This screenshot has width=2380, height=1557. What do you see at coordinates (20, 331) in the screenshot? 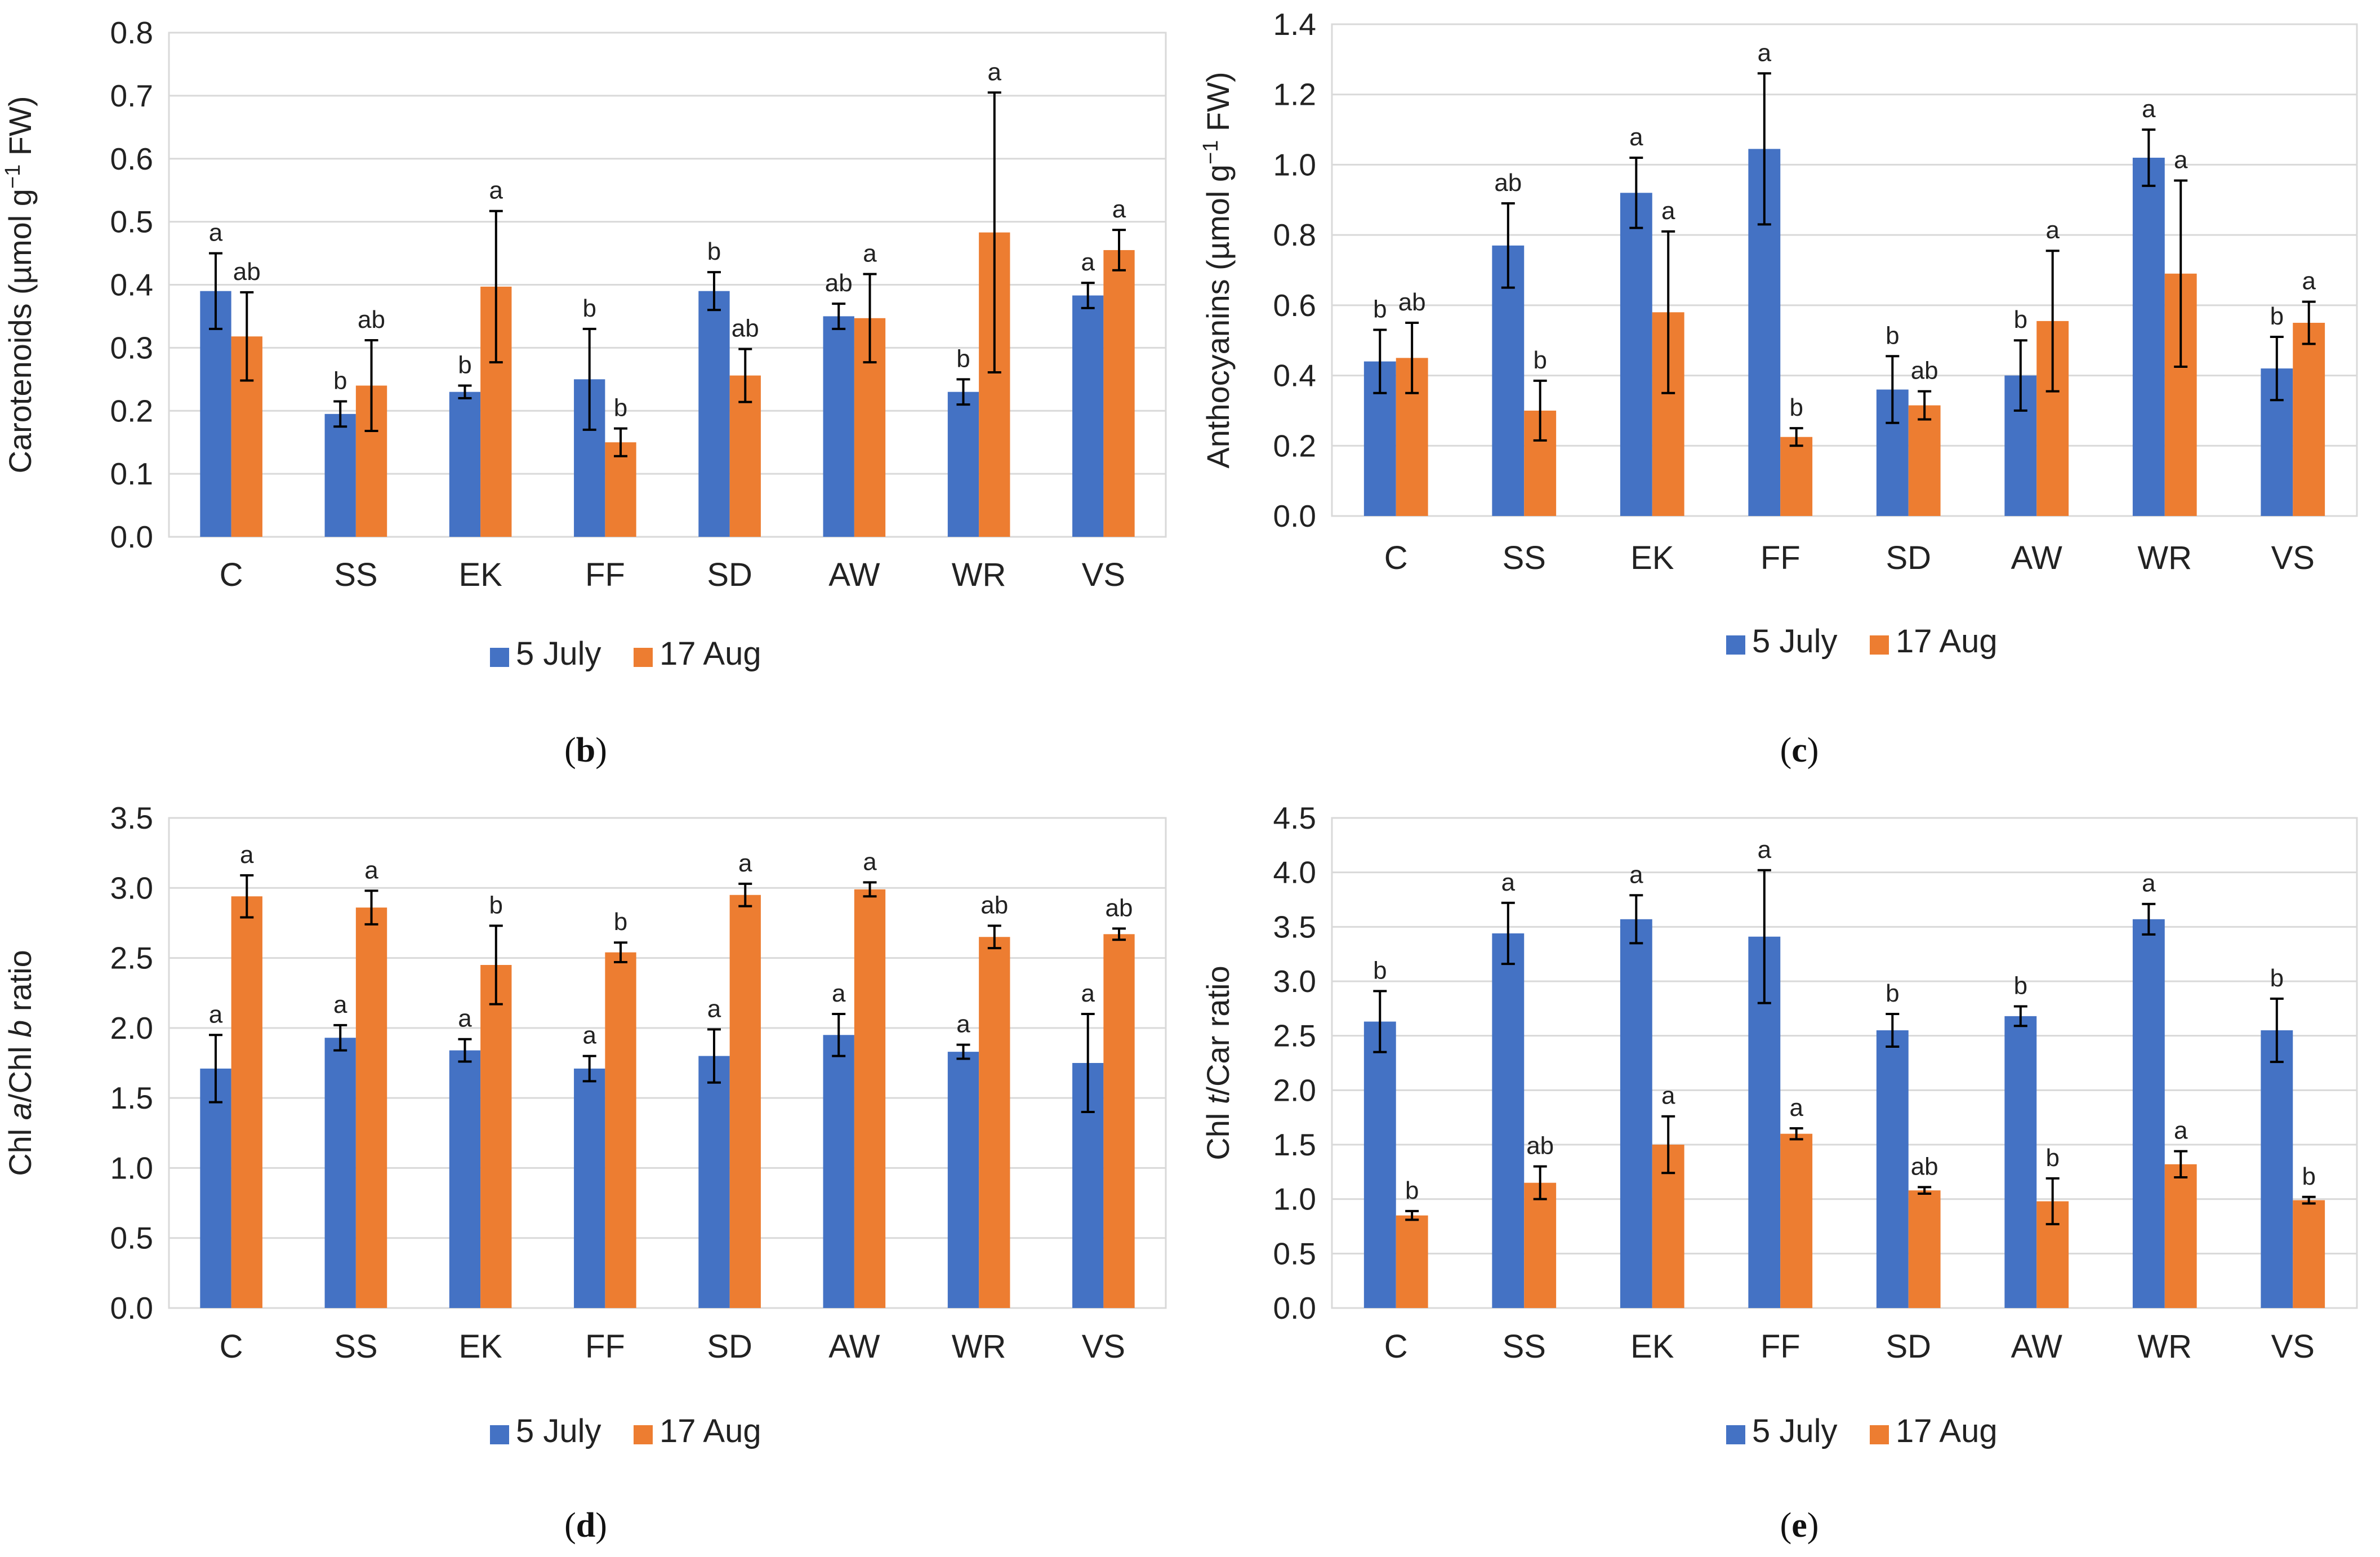
I see `y-axis-title-main: Carotenoids (µmol g` at bounding box center [20, 331].